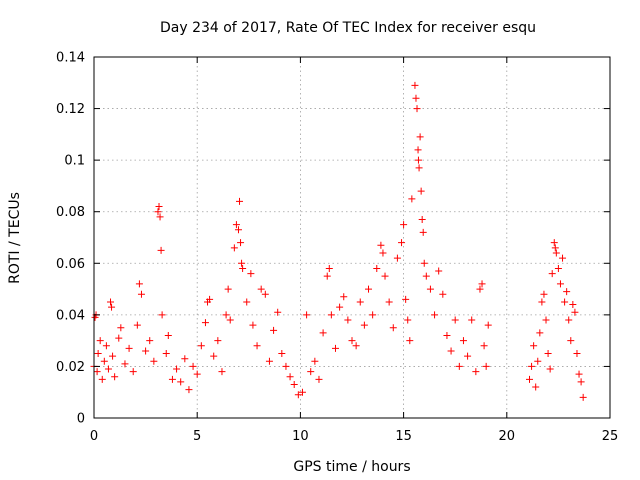  What do you see at coordinates (70, 367) in the screenshot?
I see `y-tick-label: 0.02` at bounding box center [70, 367].